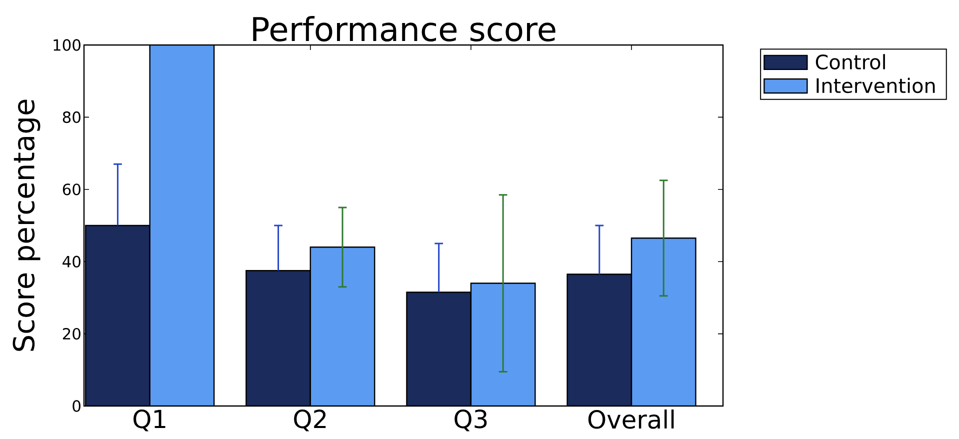 This screenshot has width=959, height=439. I want to click on x-tick-label: Q1, so click(150, 421).